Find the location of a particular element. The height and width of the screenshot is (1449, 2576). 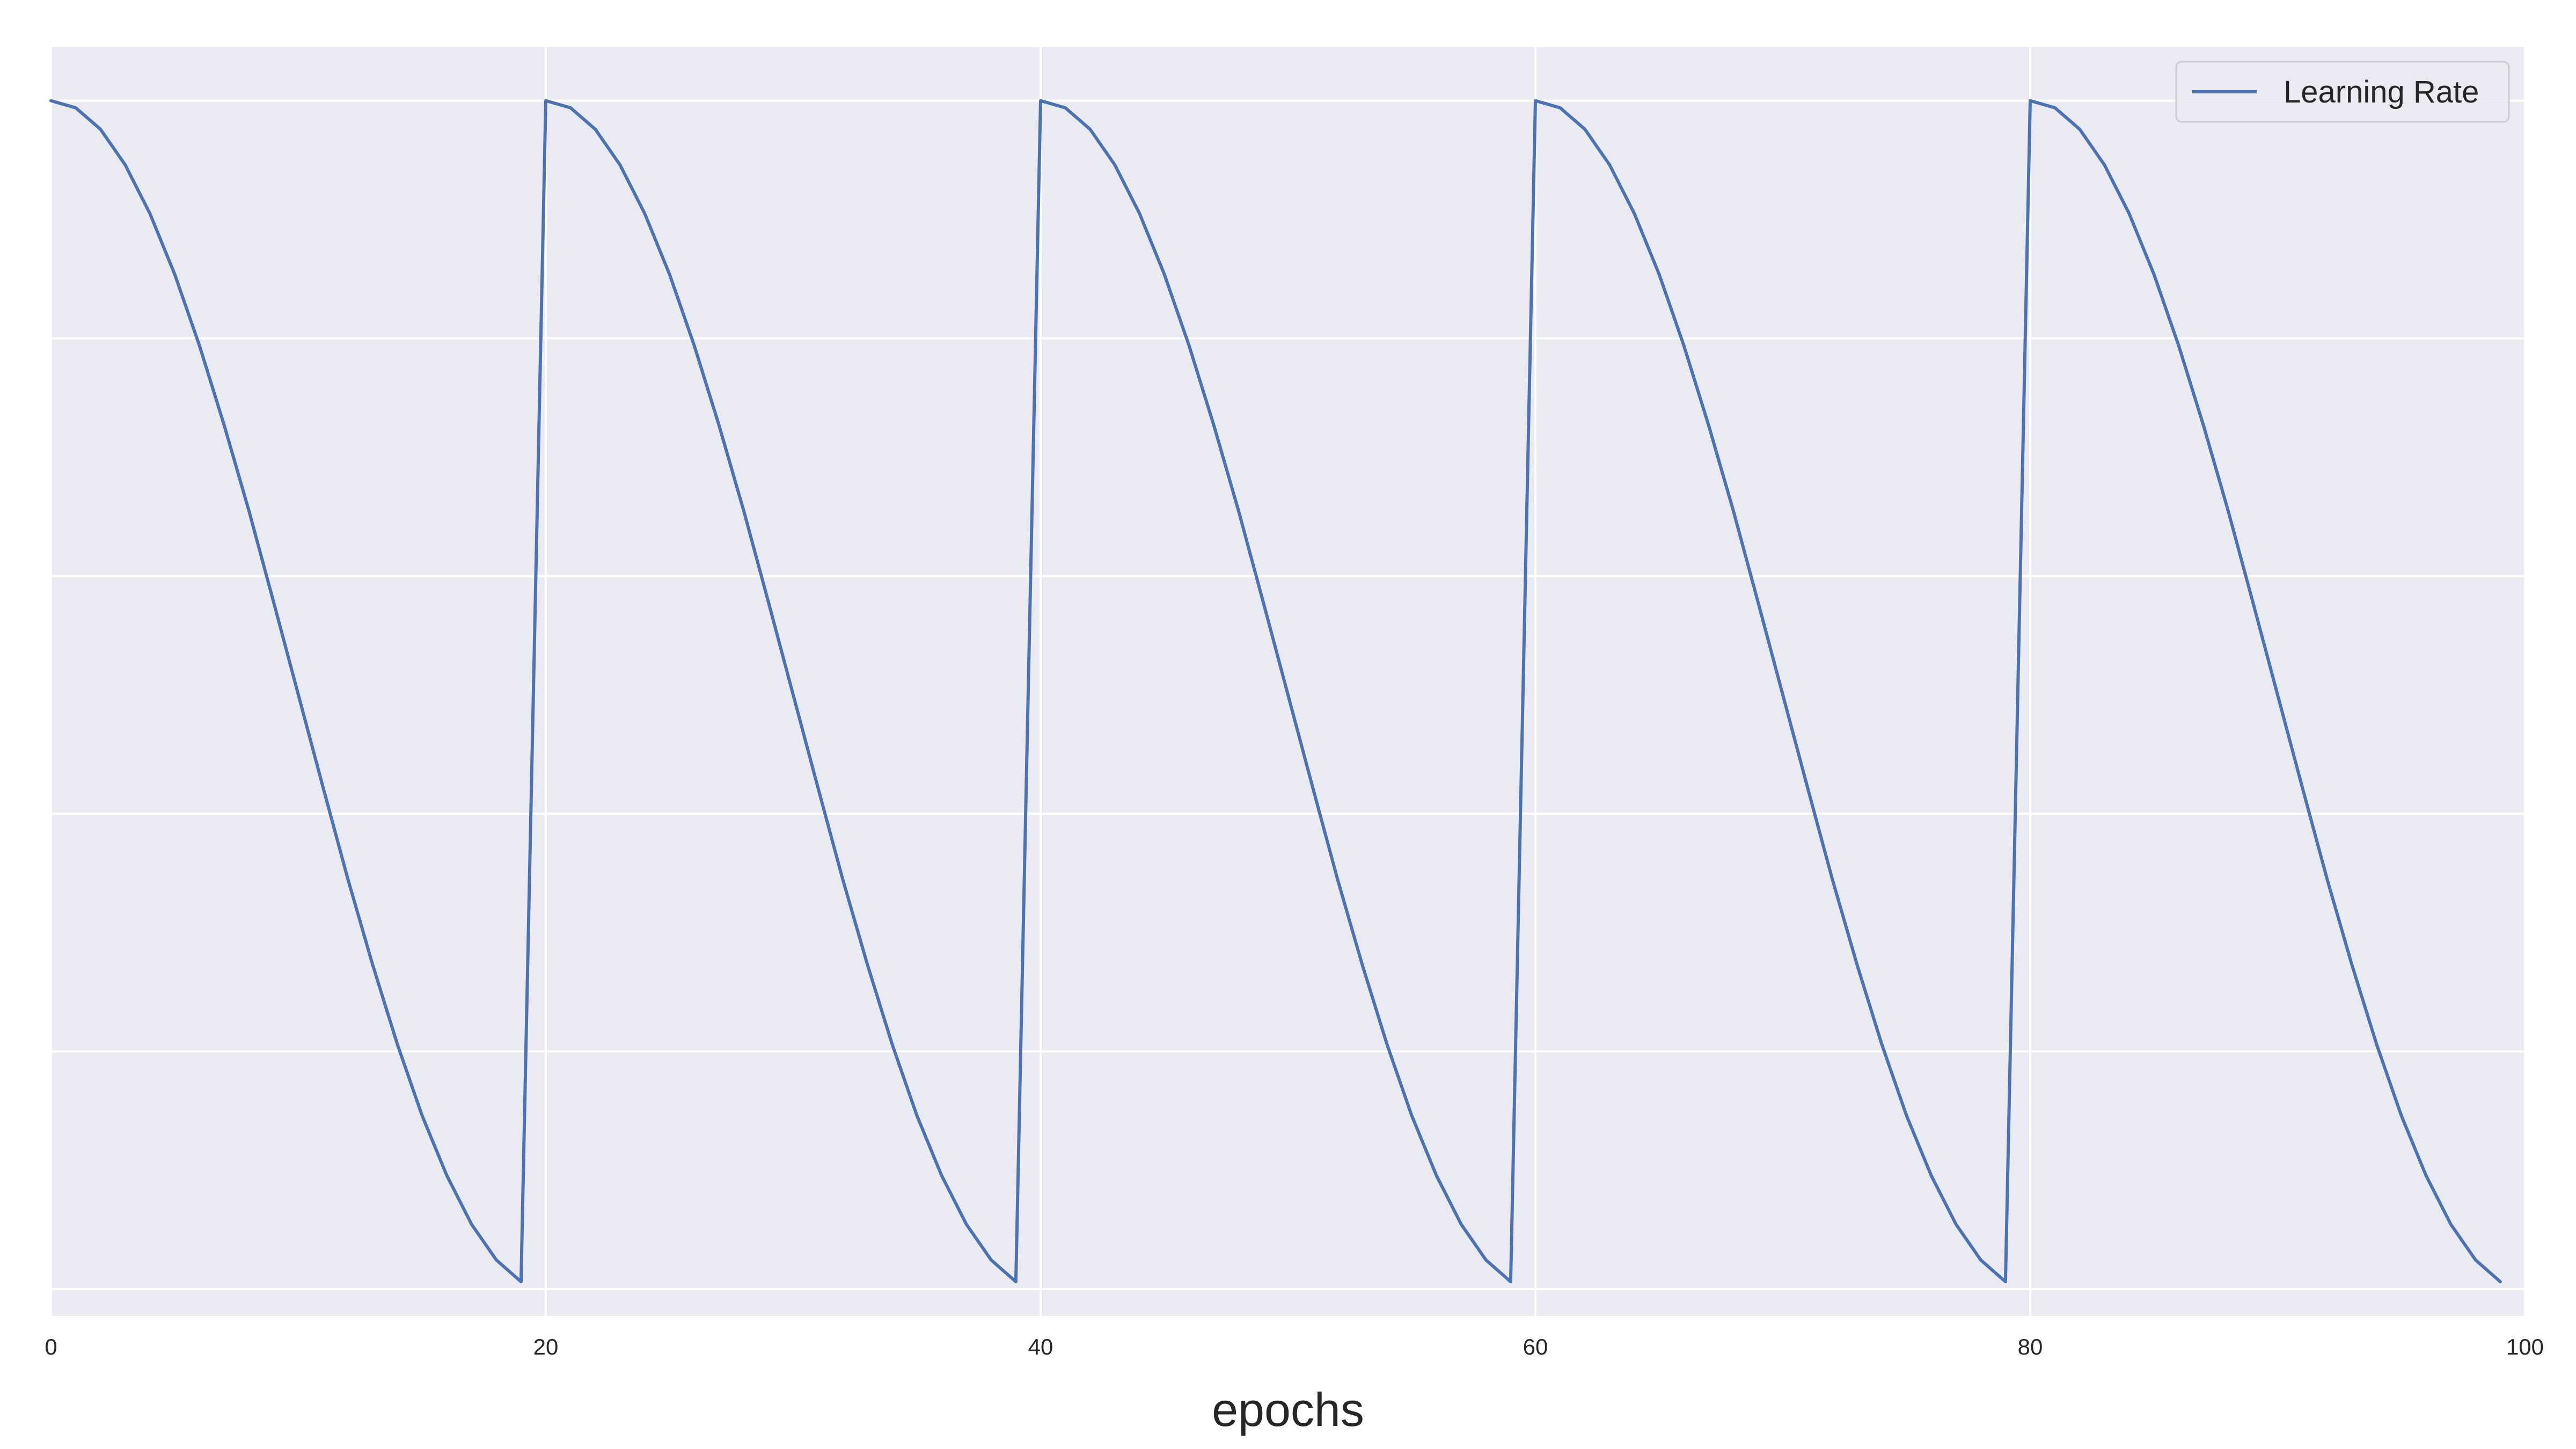

x-tick-label-4: 80 is located at coordinates (2030, 1346).